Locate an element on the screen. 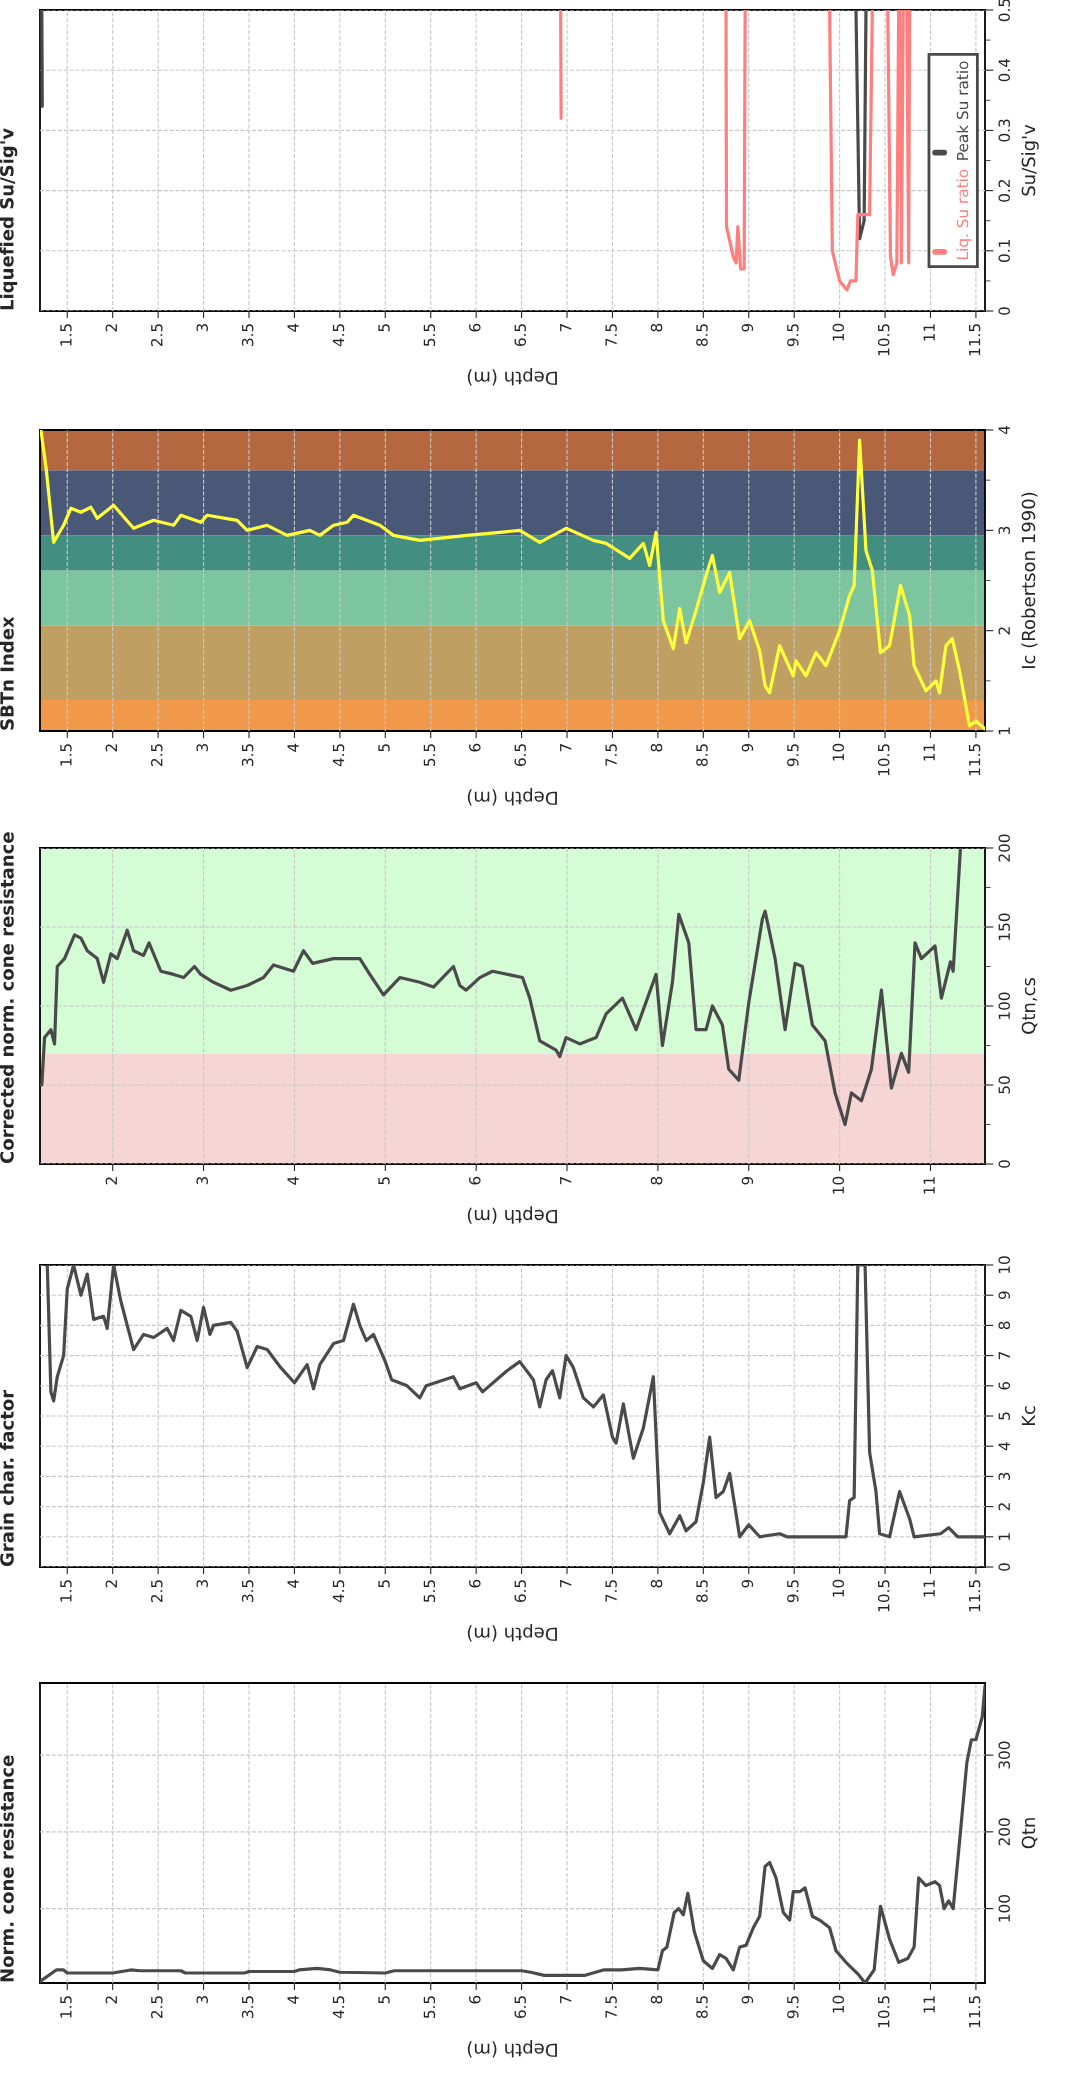  y-tick-label: 6 is located at coordinates (1004, 1385).